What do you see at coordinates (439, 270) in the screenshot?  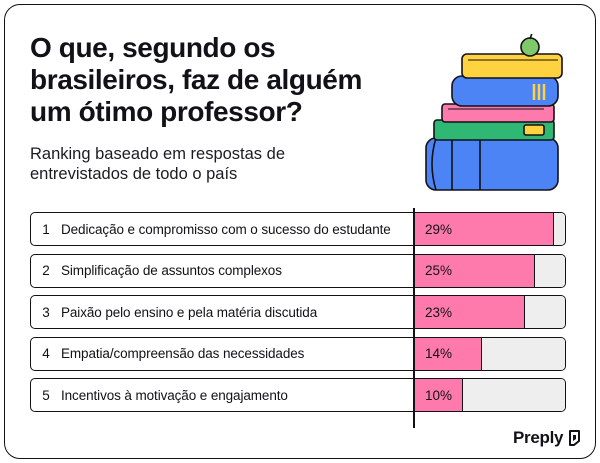 I see `bar-value-label: 25%` at bounding box center [439, 270].